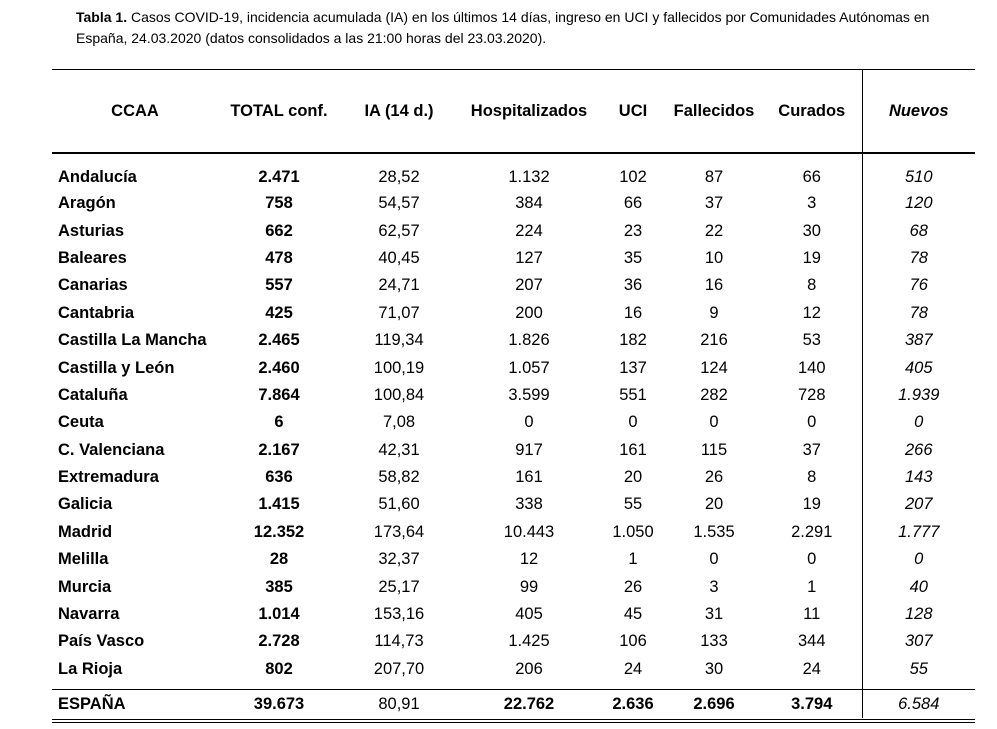 This screenshot has height=729, width=997. What do you see at coordinates (811, 230) in the screenshot?
I see `cell-curados: 30` at bounding box center [811, 230].